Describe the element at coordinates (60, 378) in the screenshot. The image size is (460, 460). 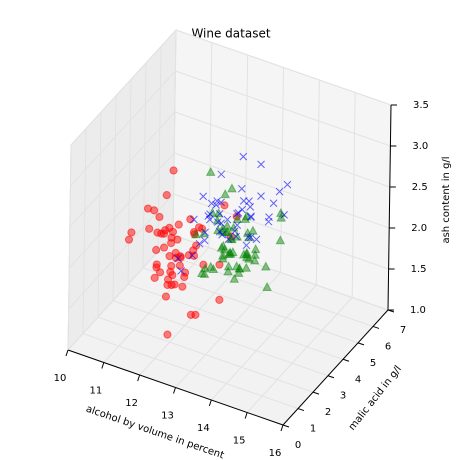
I see `x-tick-label: 10` at that location.